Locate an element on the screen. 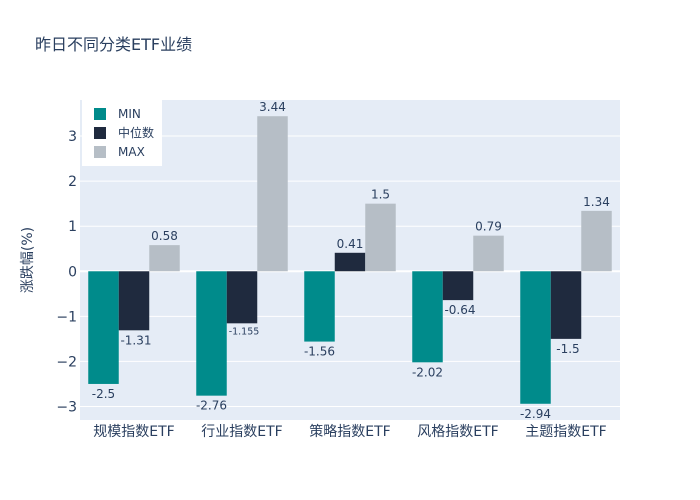 The height and width of the screenshot is (500, 700). x-tick-label: 规模指数ETF is located at coordinates (133, 432).